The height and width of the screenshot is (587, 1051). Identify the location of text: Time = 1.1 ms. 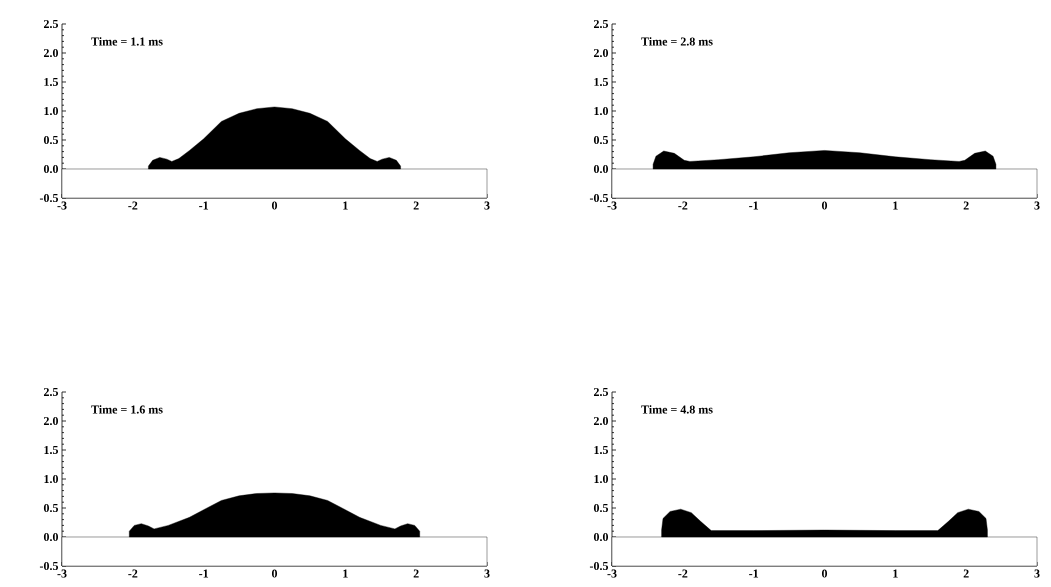
(127, 41).